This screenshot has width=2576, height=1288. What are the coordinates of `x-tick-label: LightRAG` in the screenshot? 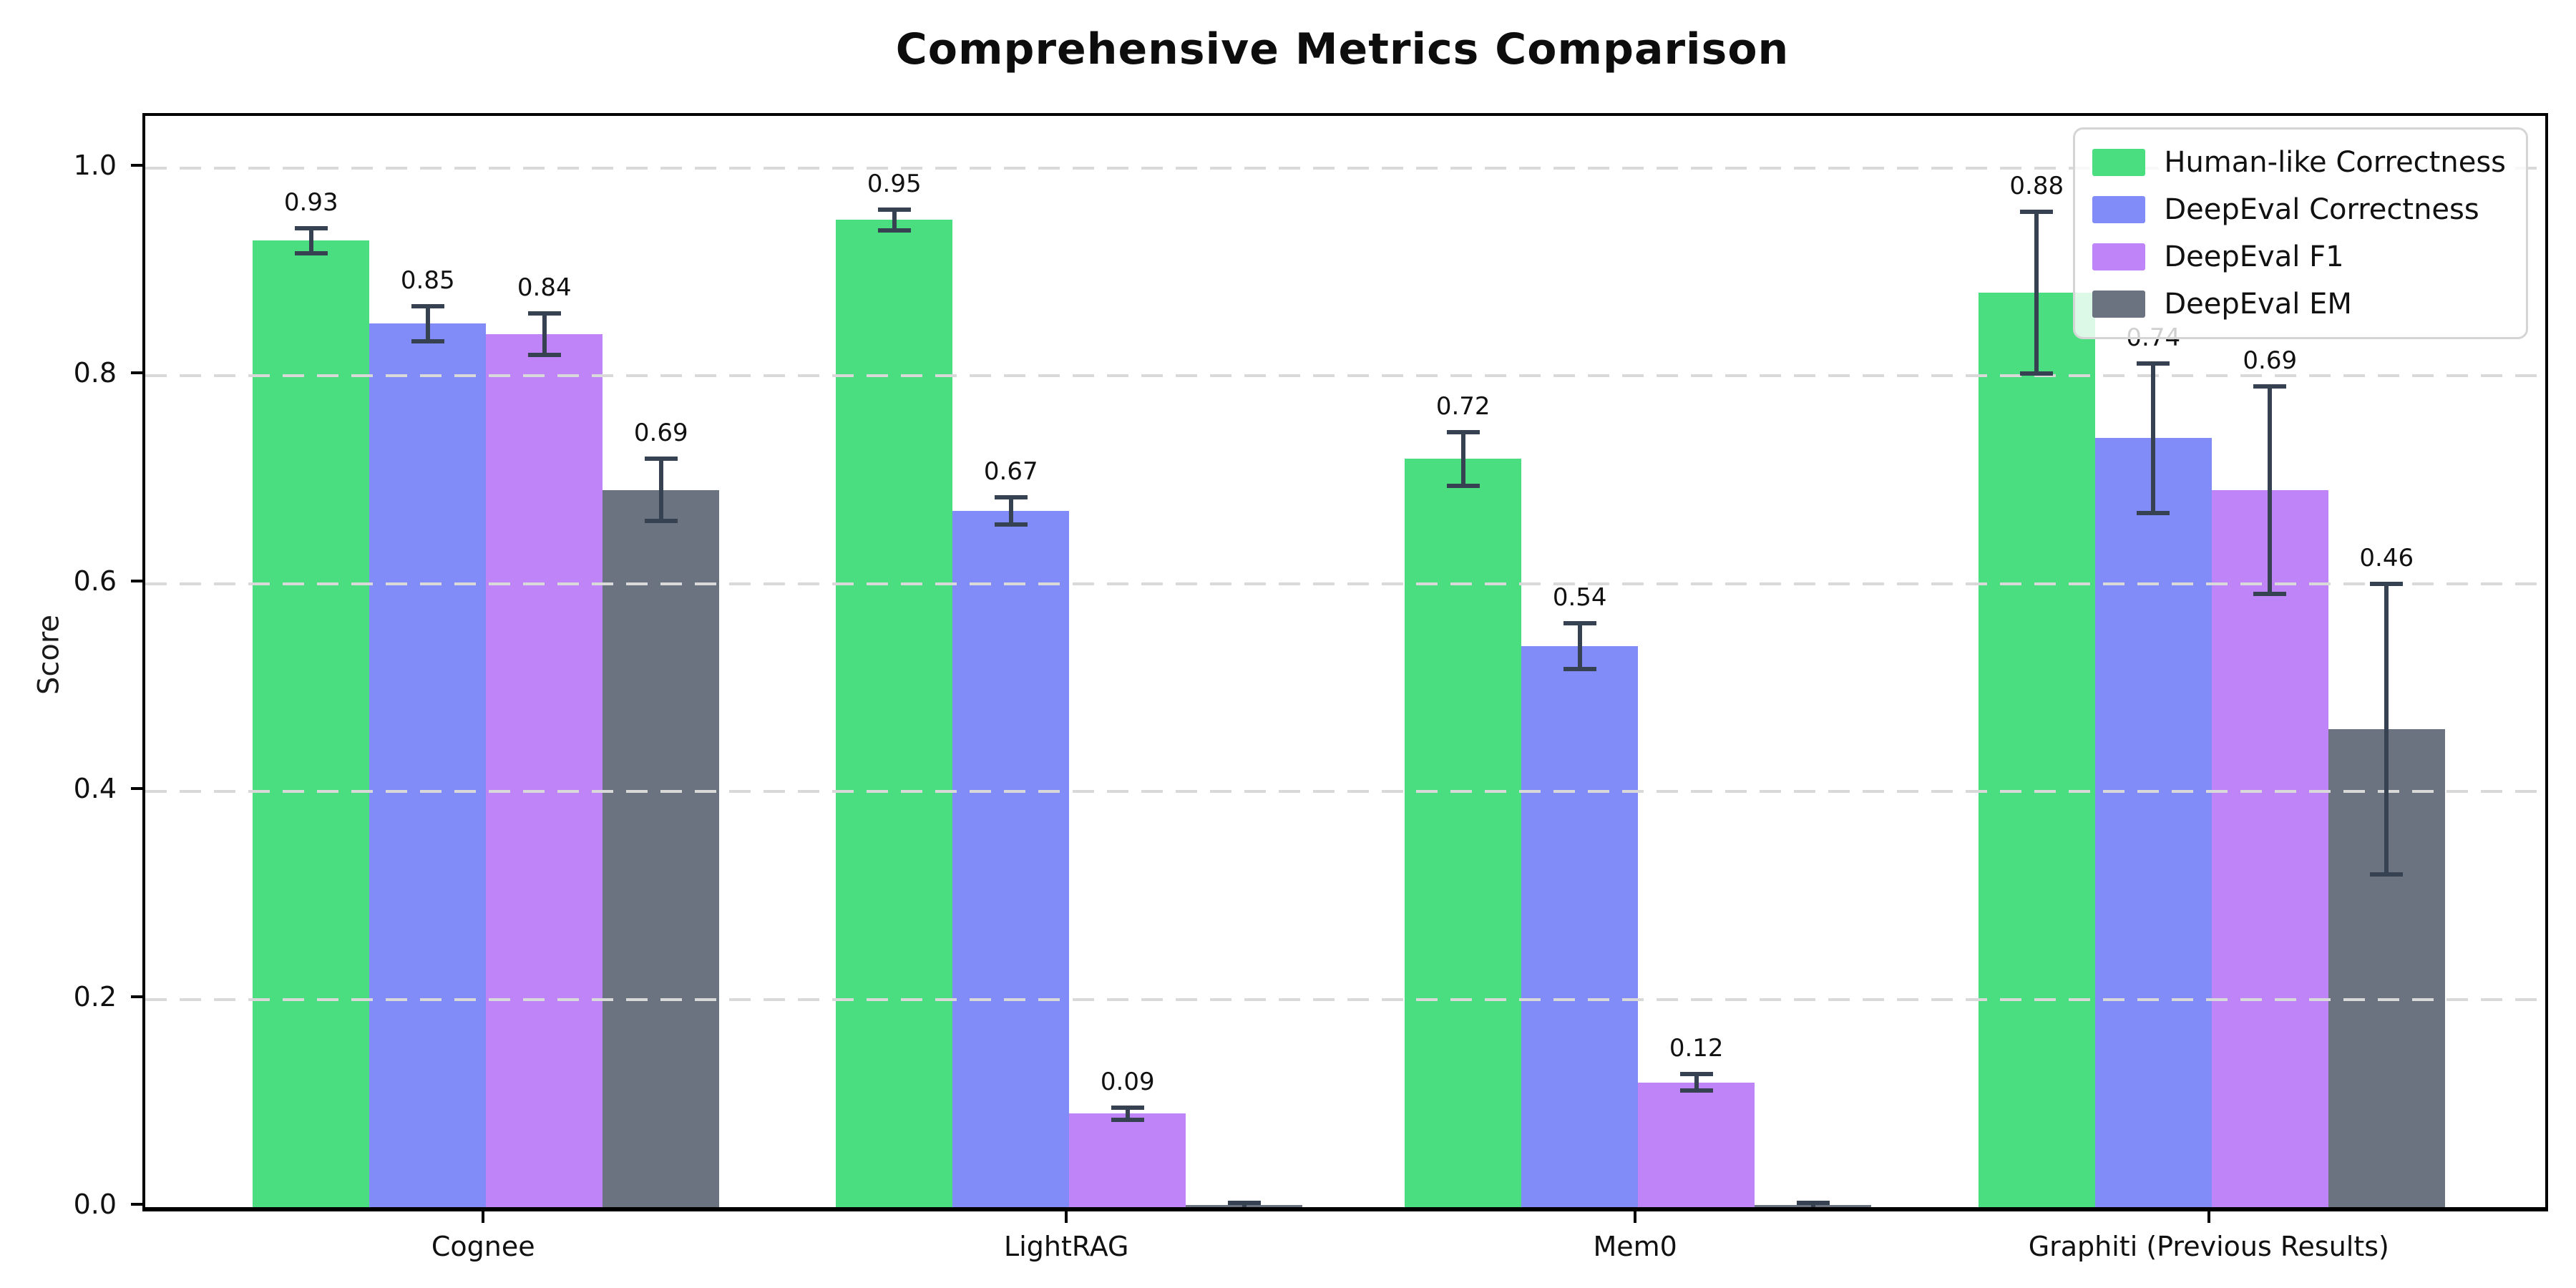 It's located at (1066, 1246).